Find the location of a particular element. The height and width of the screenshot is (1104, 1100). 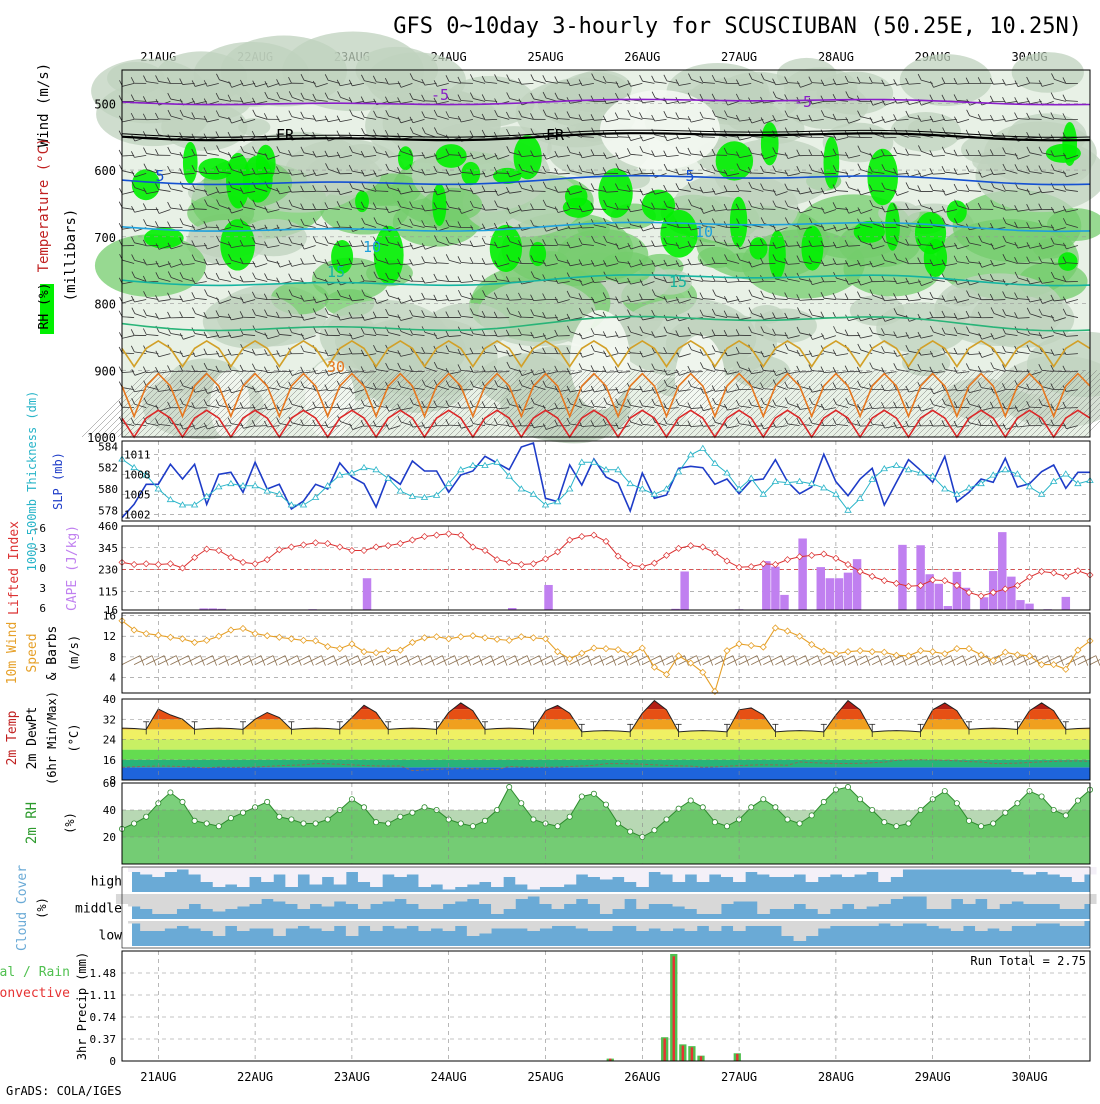

contour-label: -5 is located at coordinates (803, 102).